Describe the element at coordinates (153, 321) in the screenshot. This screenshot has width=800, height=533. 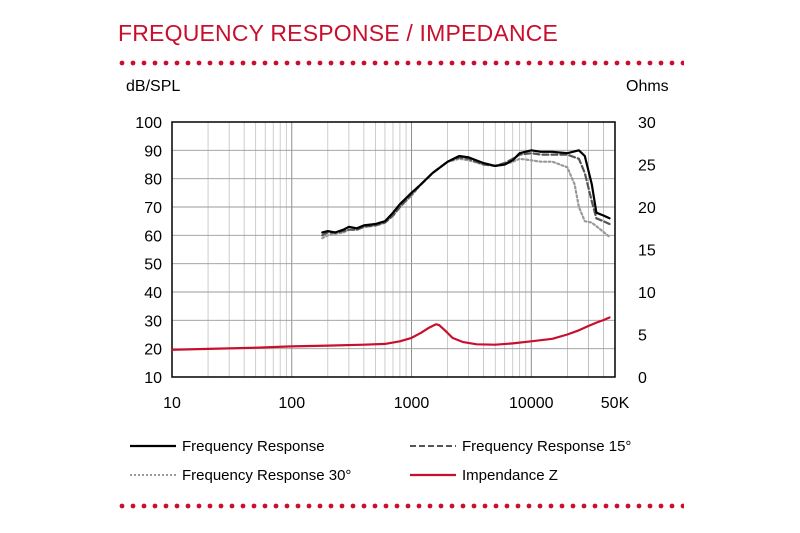
I see `y-left-tick-label: 30` at that location.